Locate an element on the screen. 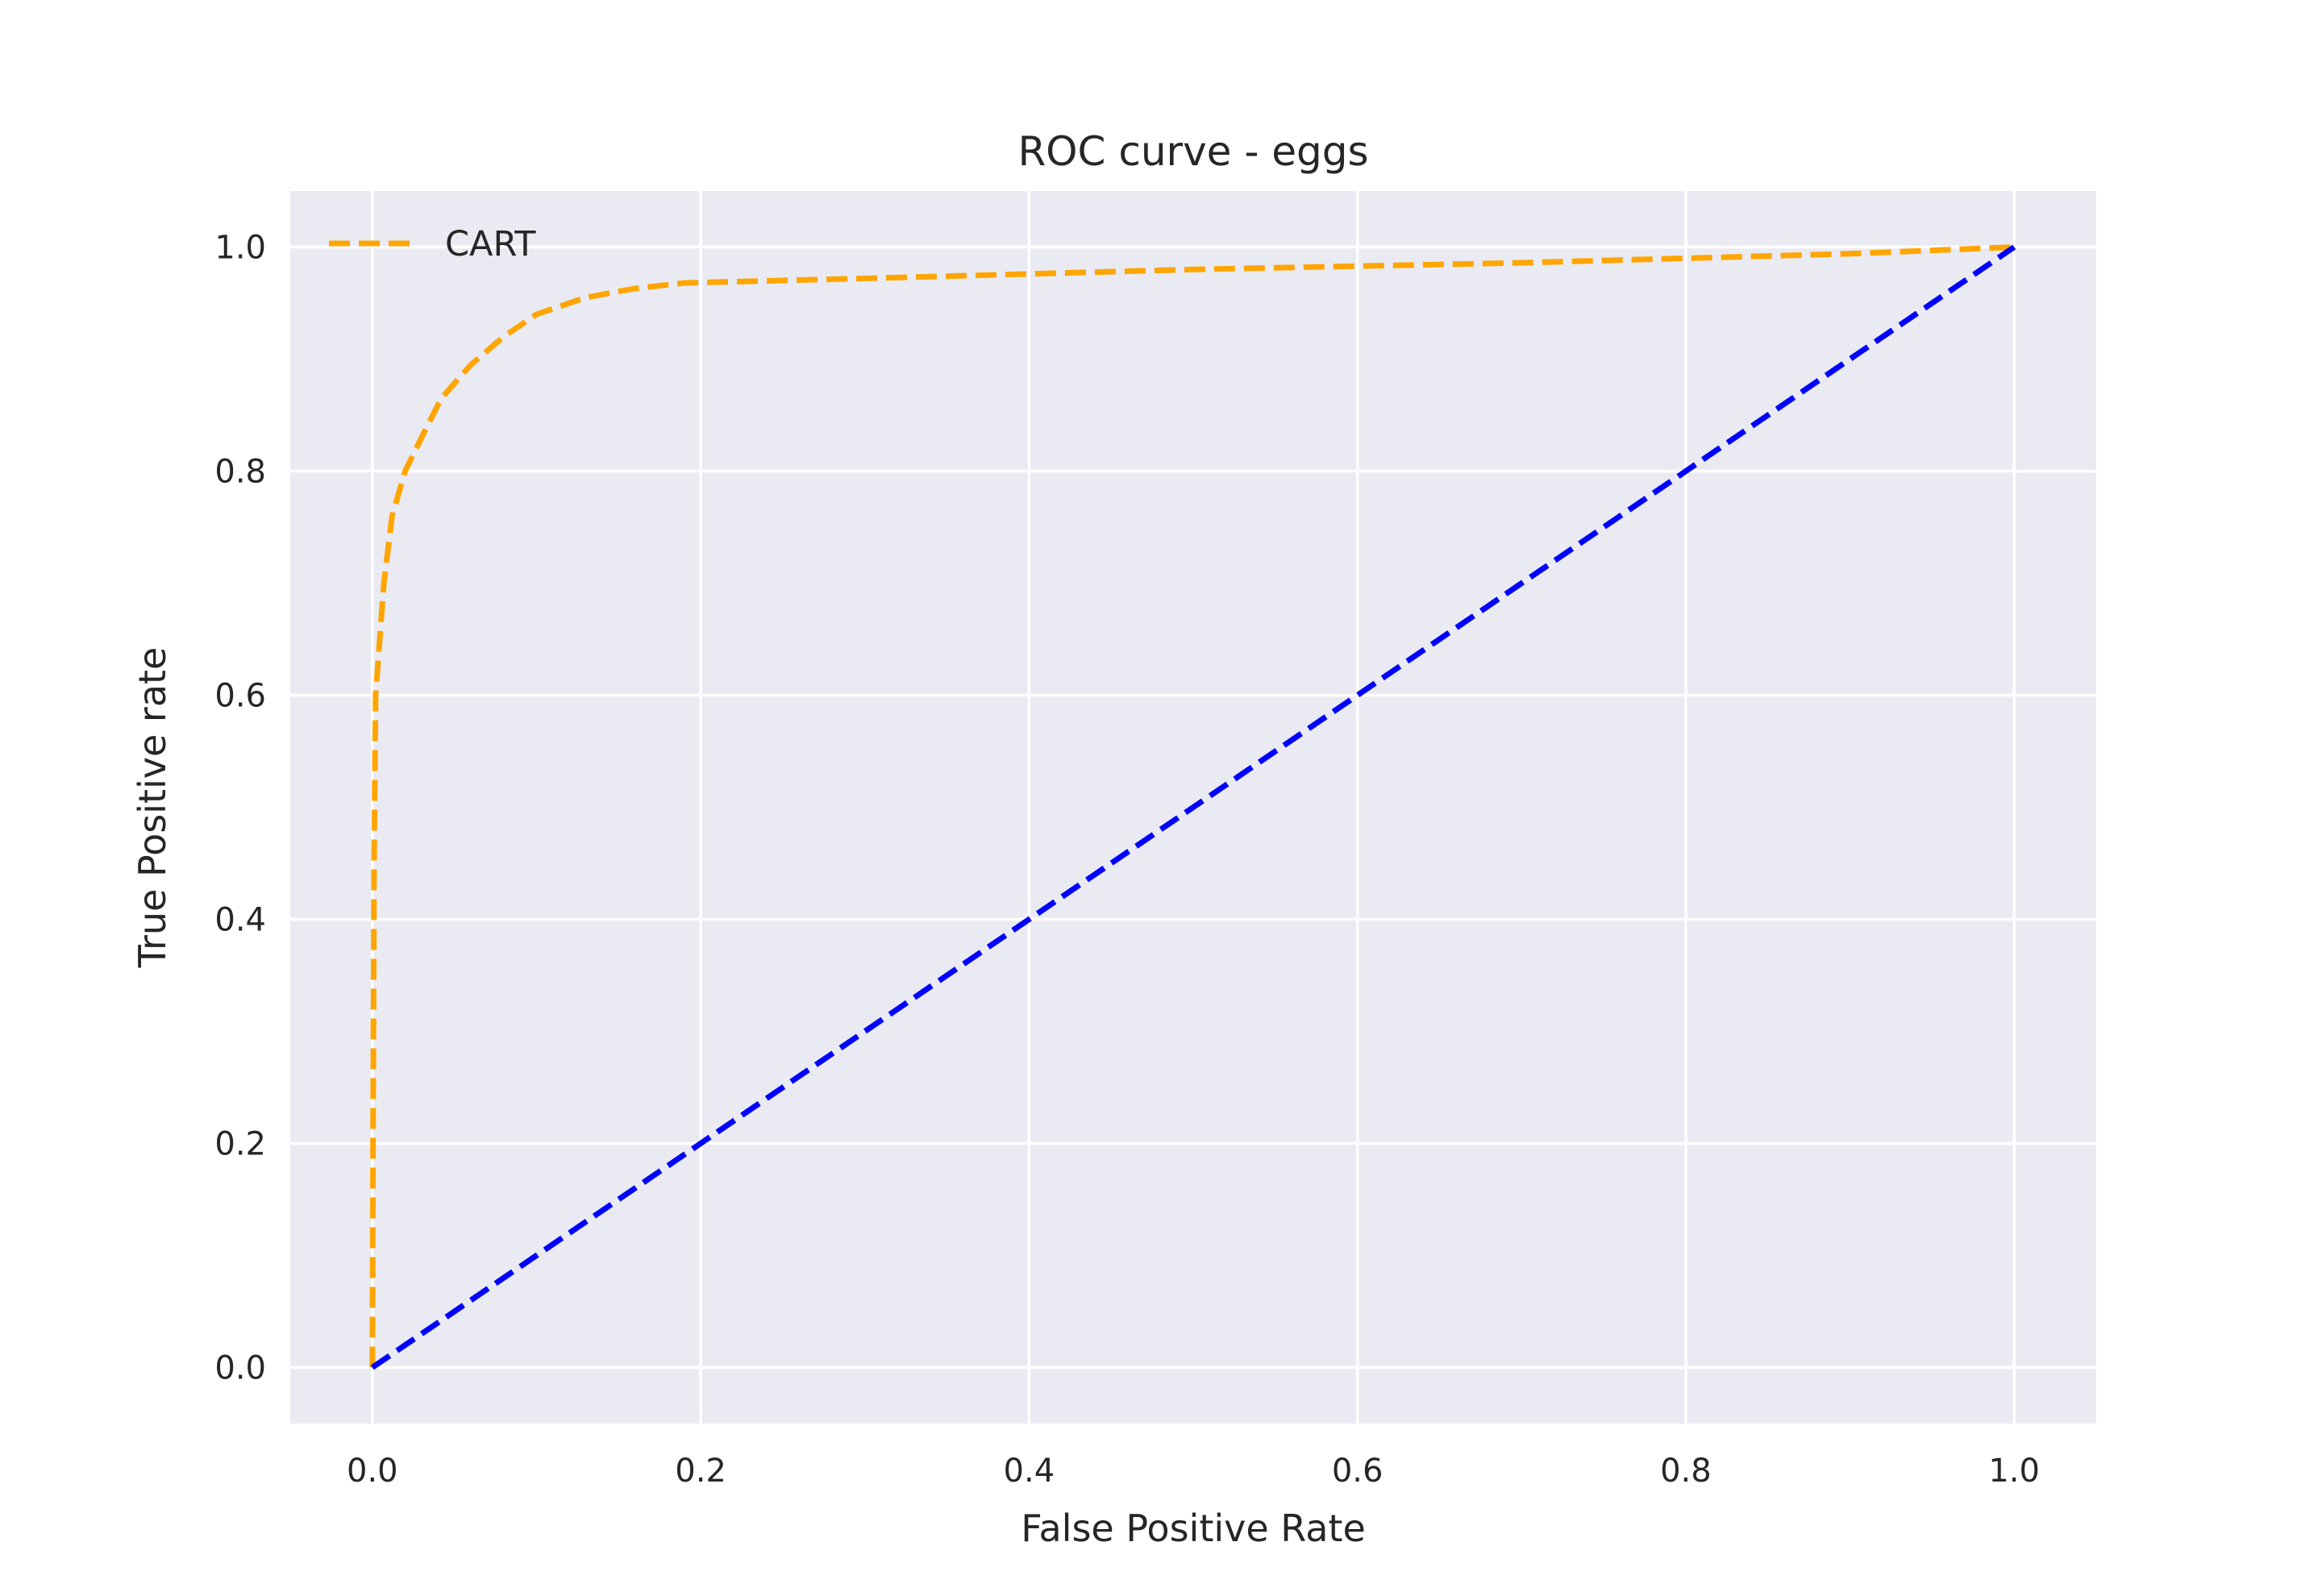 The height and width of the screenshot is (1596, 2322). y-tick-label: 0.0 is located at coordinates (240, 1368).